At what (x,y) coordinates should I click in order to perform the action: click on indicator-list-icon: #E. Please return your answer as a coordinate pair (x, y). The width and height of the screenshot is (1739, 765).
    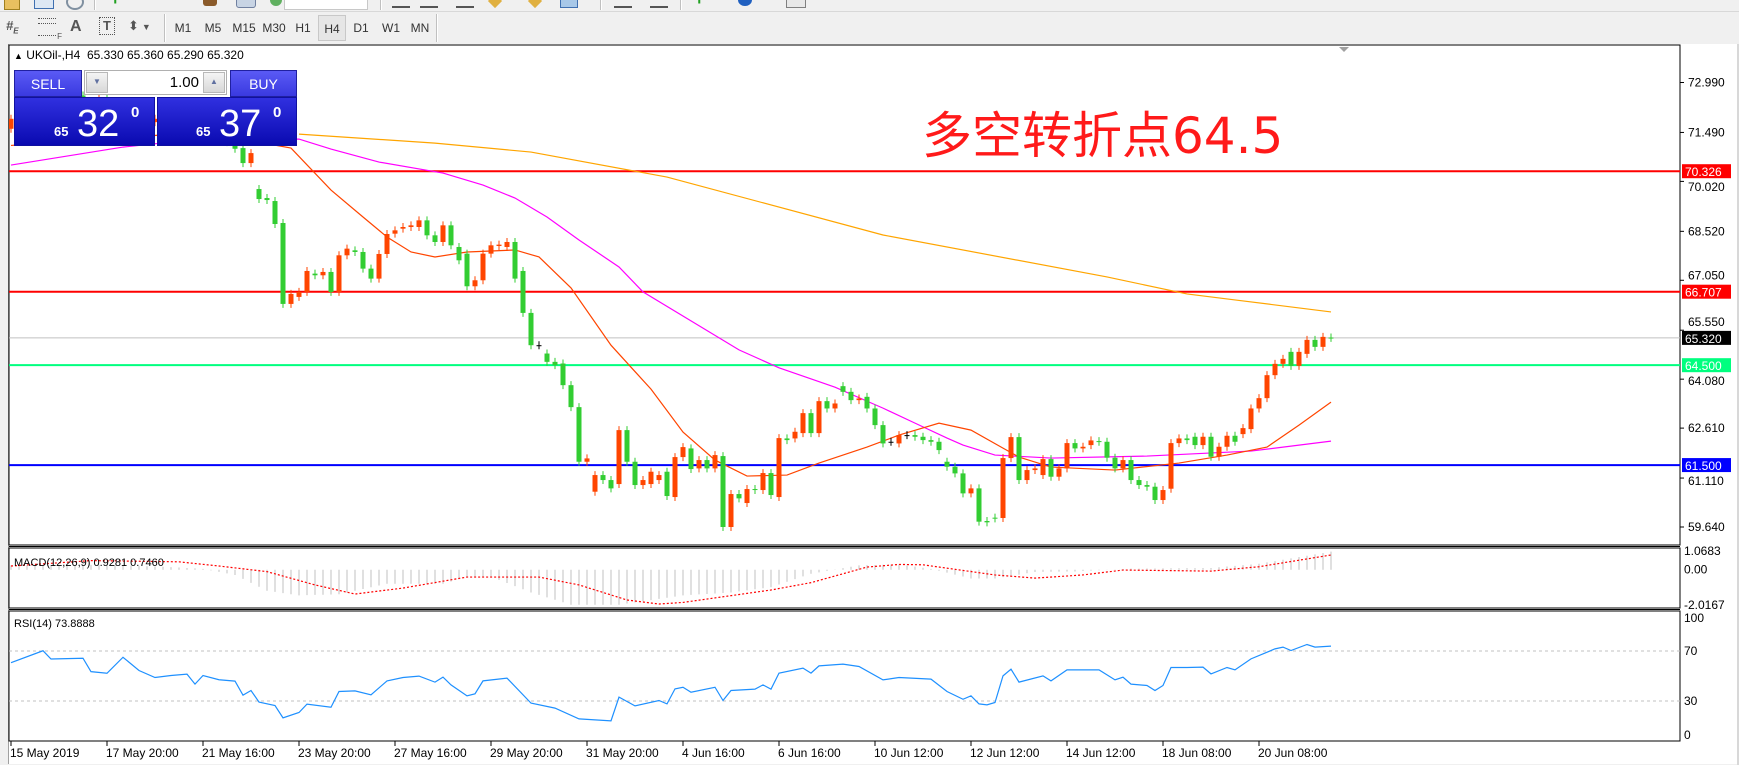
    Looking at the image, I should click on (12, 27).